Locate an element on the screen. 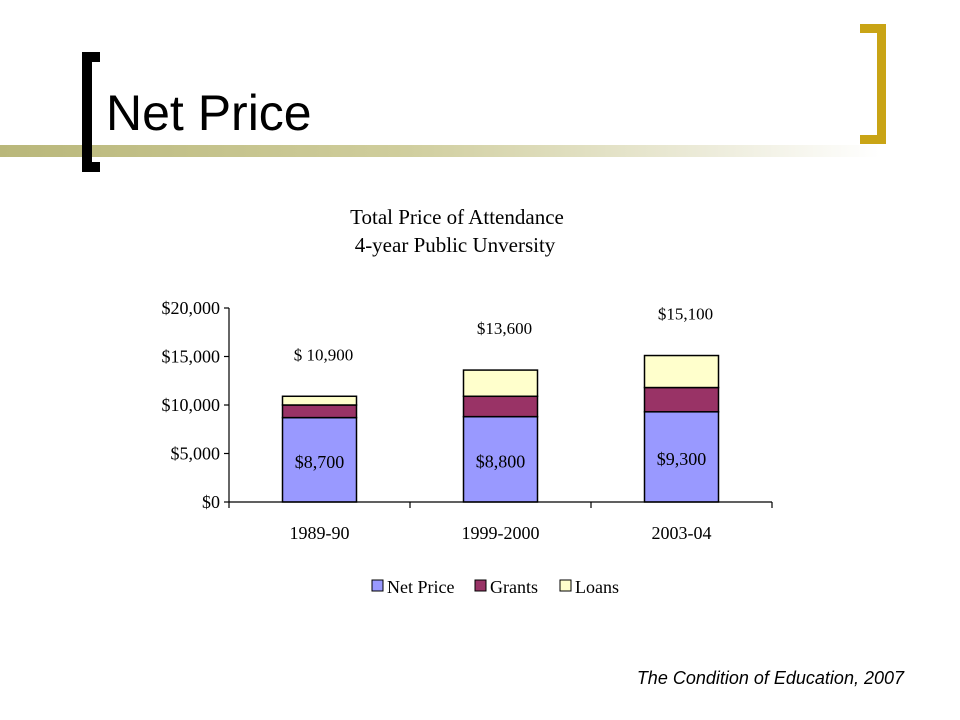  right-bracket-decoration is located at coordinates (873, 84).